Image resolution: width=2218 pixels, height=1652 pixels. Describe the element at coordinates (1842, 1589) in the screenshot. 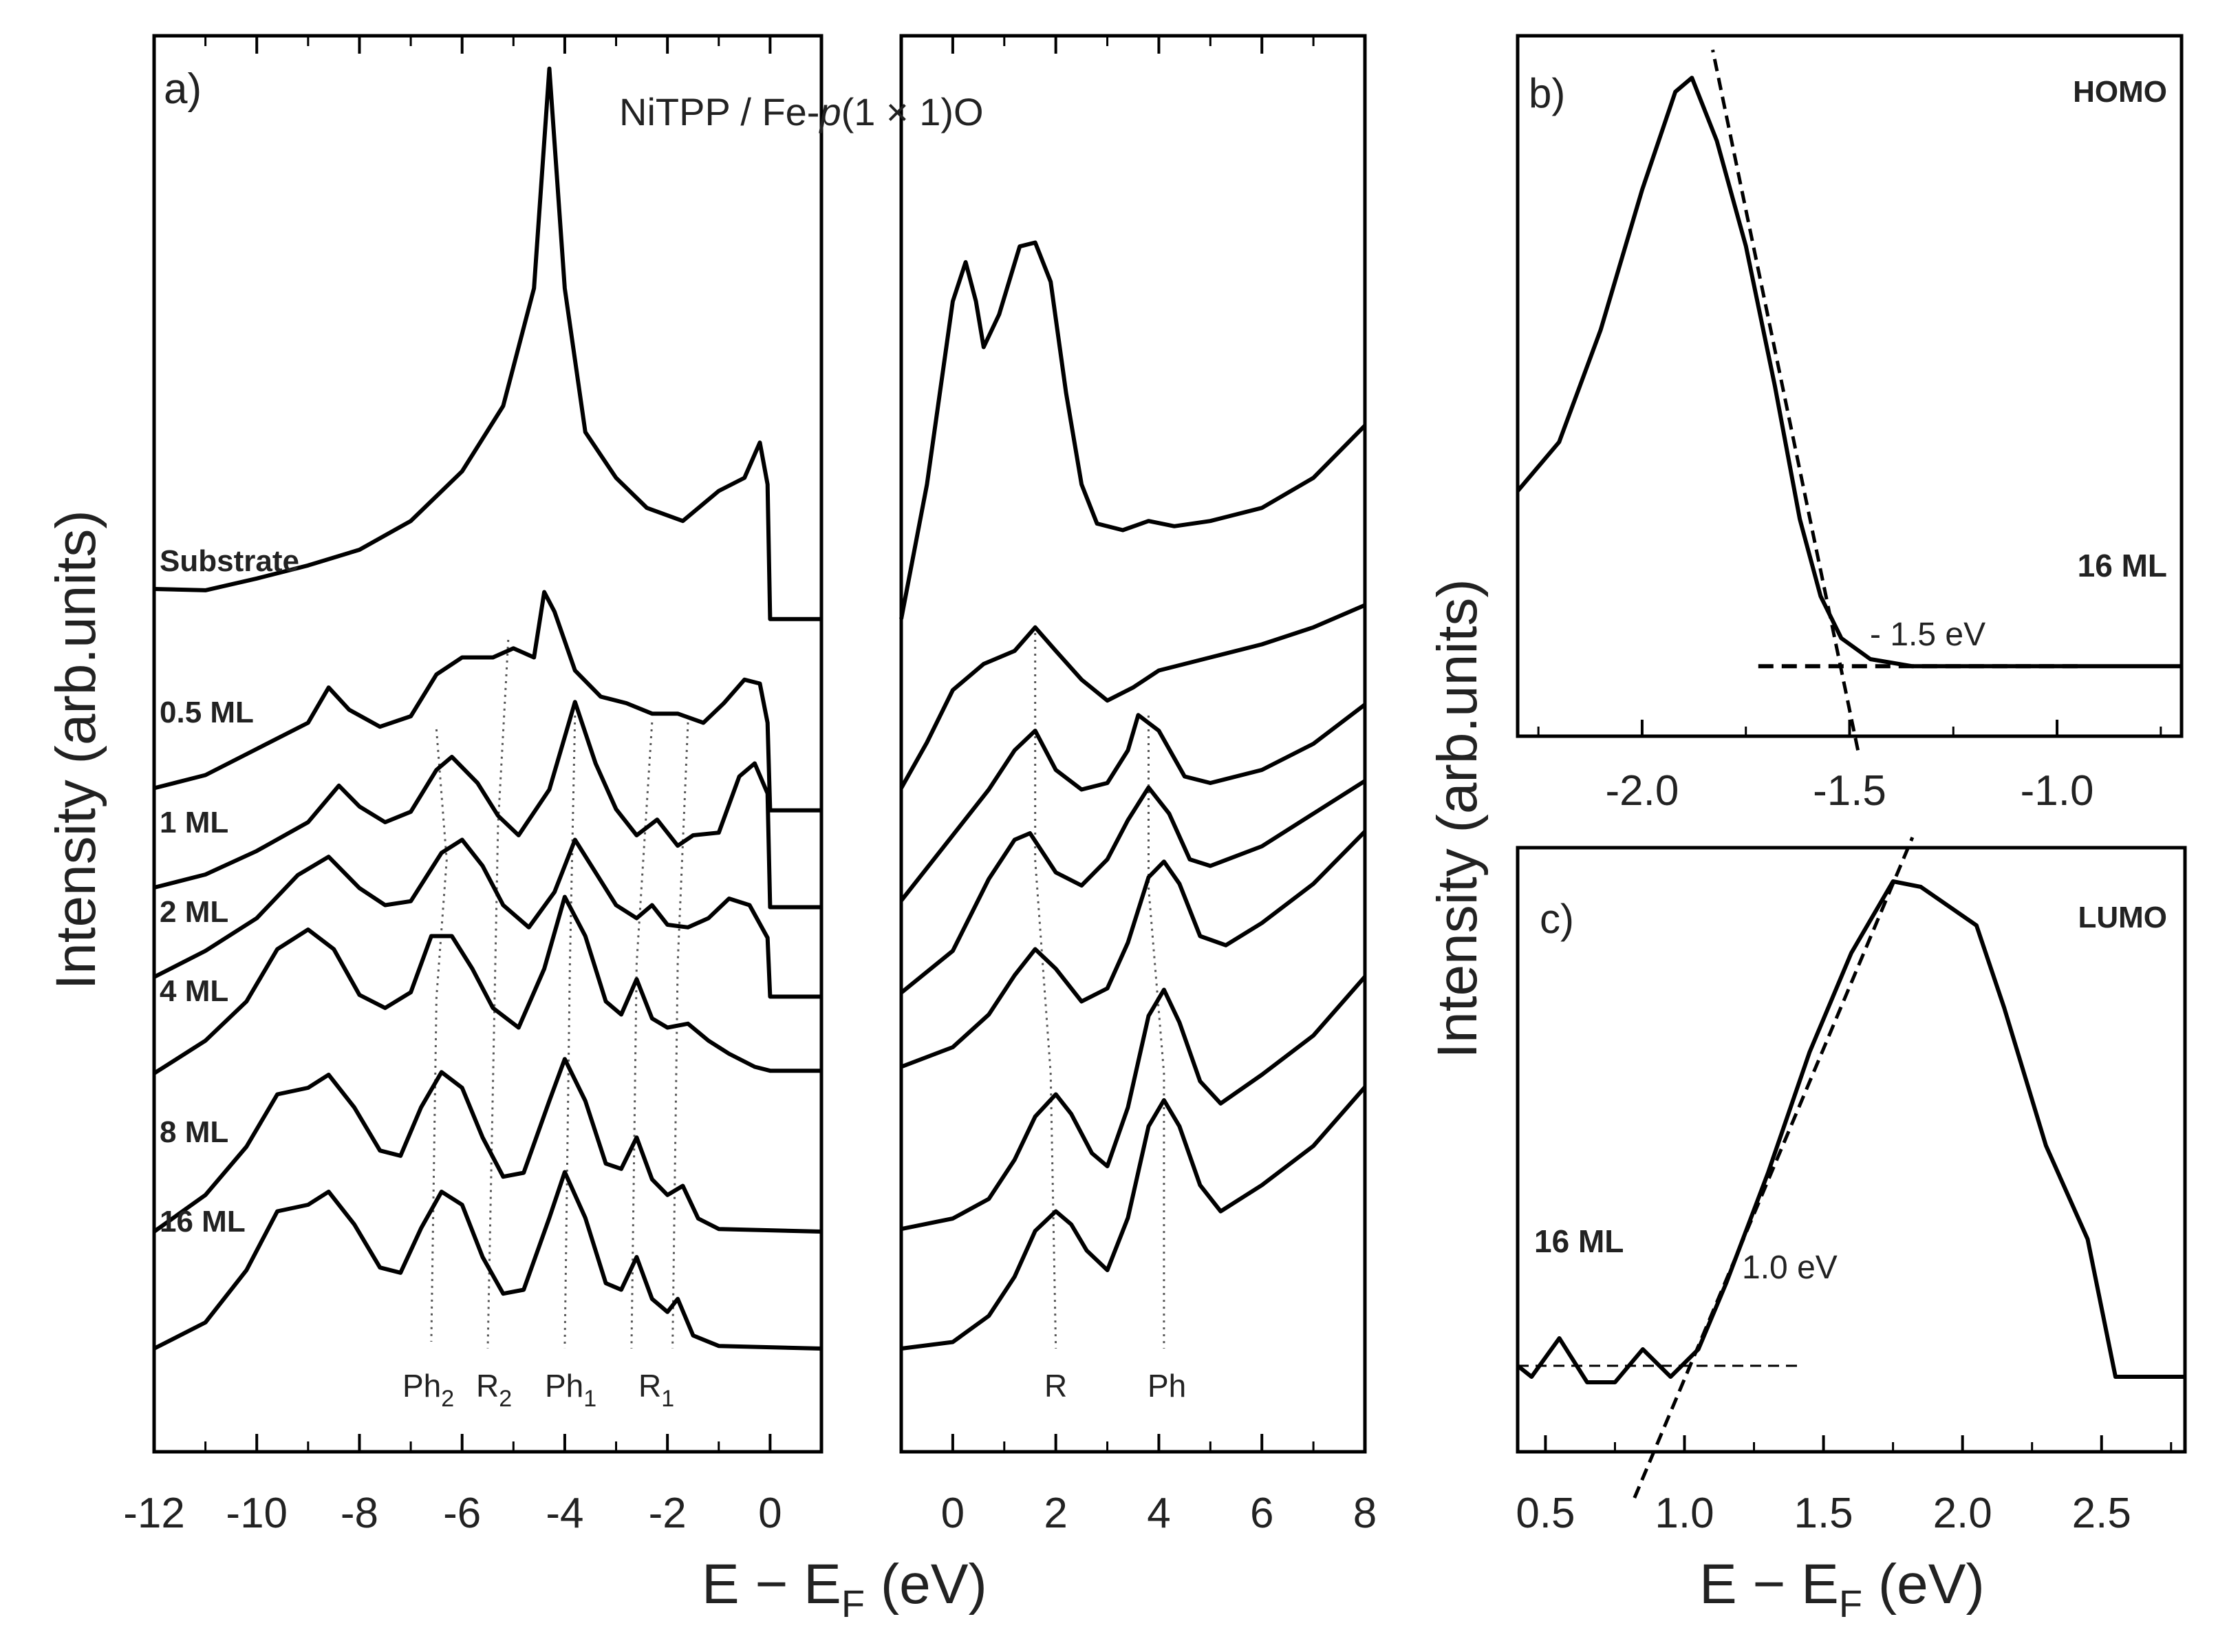

I see `panel-bc-xlabel: E − EF (eV)` at that location.